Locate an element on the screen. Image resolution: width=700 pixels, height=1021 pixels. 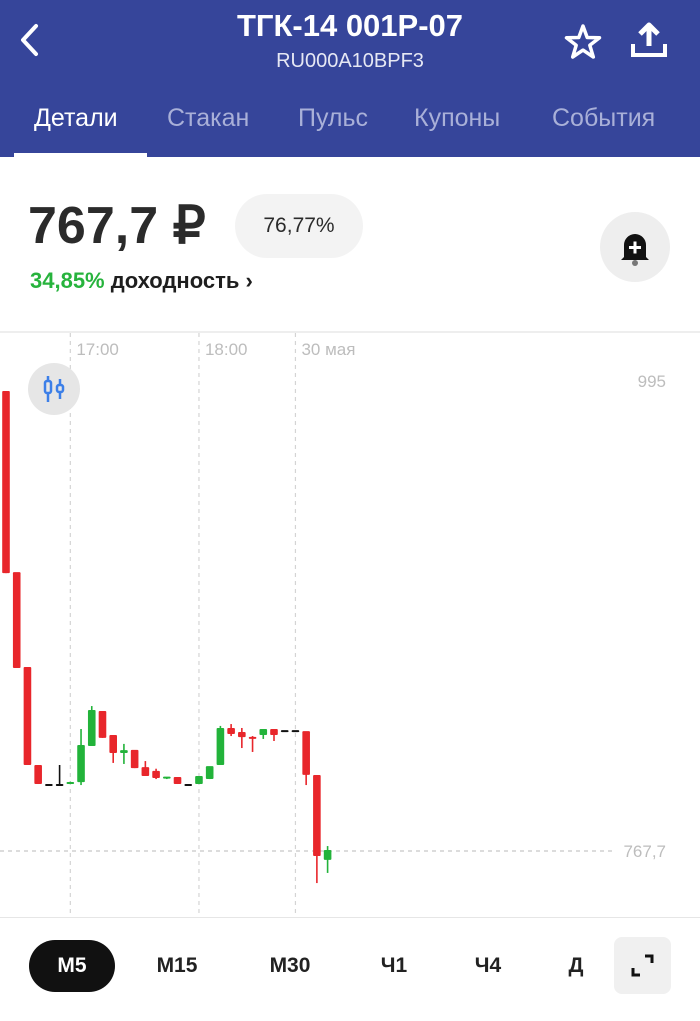
chart-type-button is located at coordinates (54, 389).